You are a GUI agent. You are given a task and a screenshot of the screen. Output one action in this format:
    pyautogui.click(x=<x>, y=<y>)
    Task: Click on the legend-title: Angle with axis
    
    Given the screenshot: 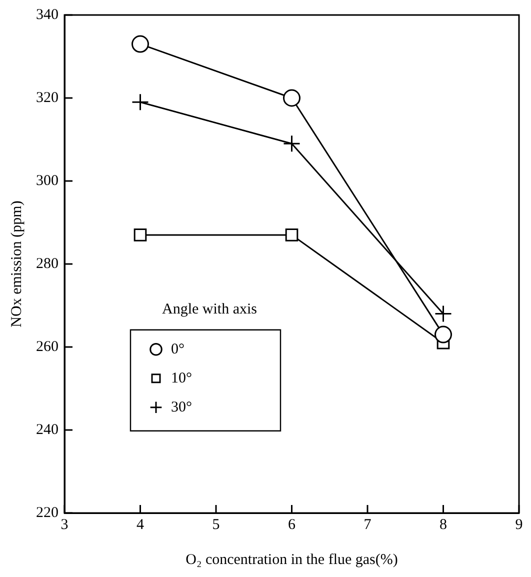 What is the action you would take?
    pyautogui.click(x=210, y=309)
    